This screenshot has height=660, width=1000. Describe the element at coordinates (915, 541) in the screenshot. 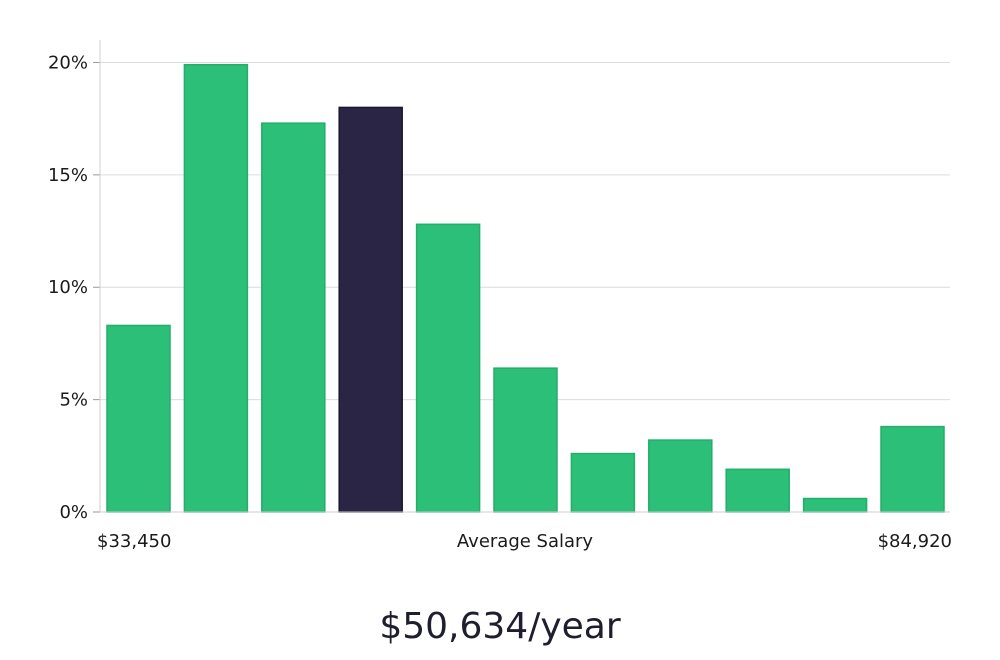

I see `x-max-label: $84,920` at that location.